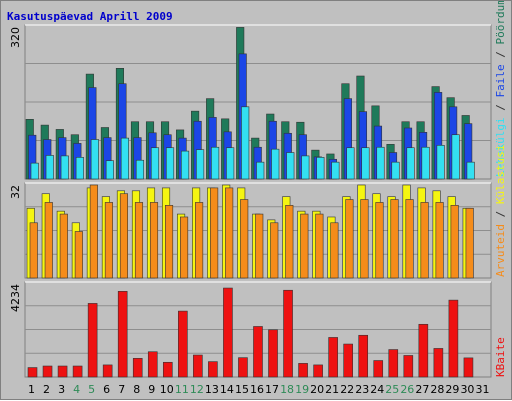 This screenshot has height=401, width=512. Describe the element at coordinates (61, 389) in the screenshot. I see `day-tick-label: 3` at that location.